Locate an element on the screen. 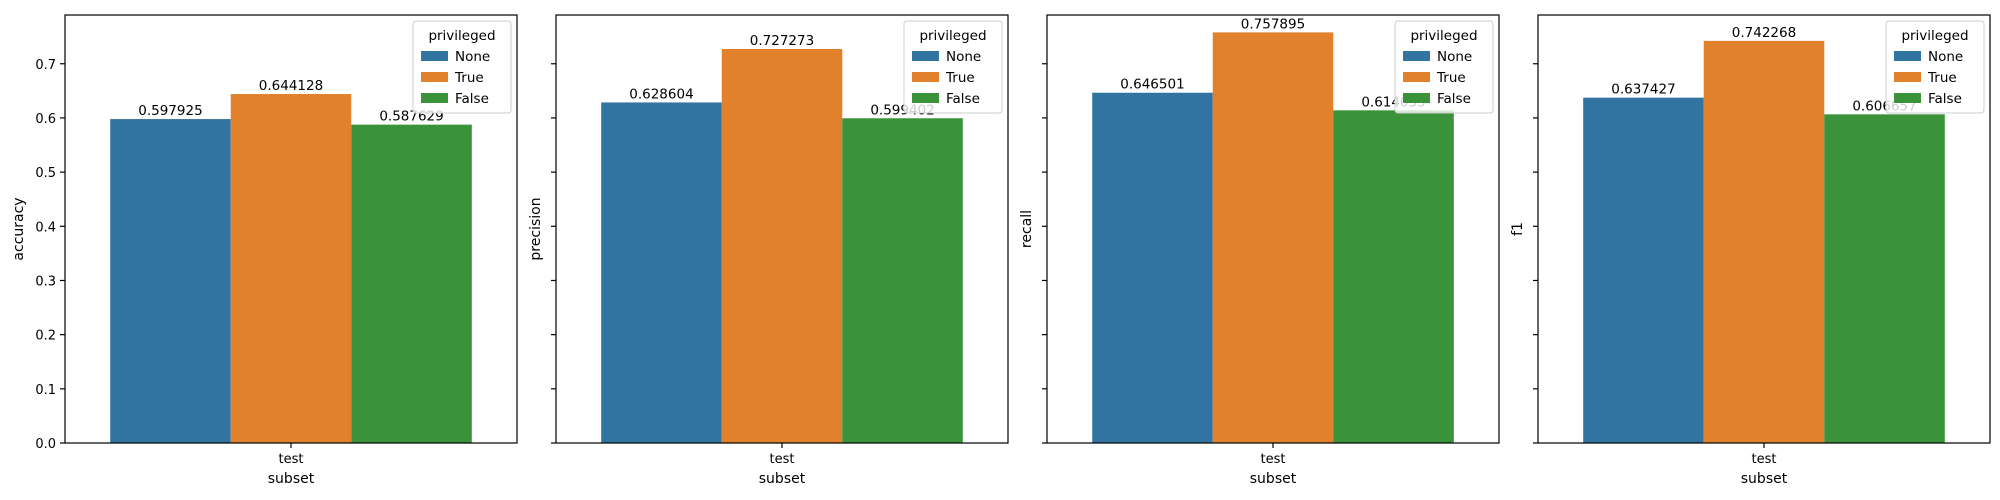 This screenshot has height=500, width=2000. y-axis-label: precision is located at coordinates (536, 228).